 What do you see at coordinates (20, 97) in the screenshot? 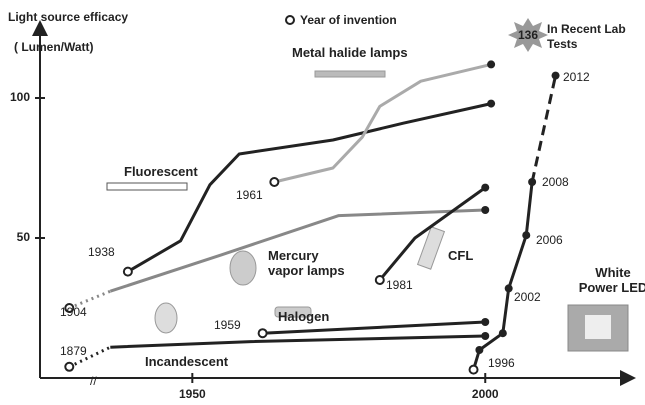
I see `y-tick-label: 100` at bounding box center [20, 97].